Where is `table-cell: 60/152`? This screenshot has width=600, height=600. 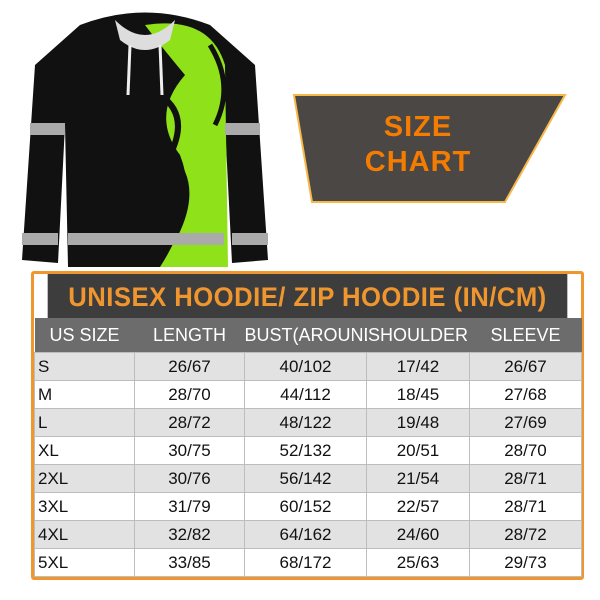 table-cell: 60/152 is located at coordinates (305, 506).